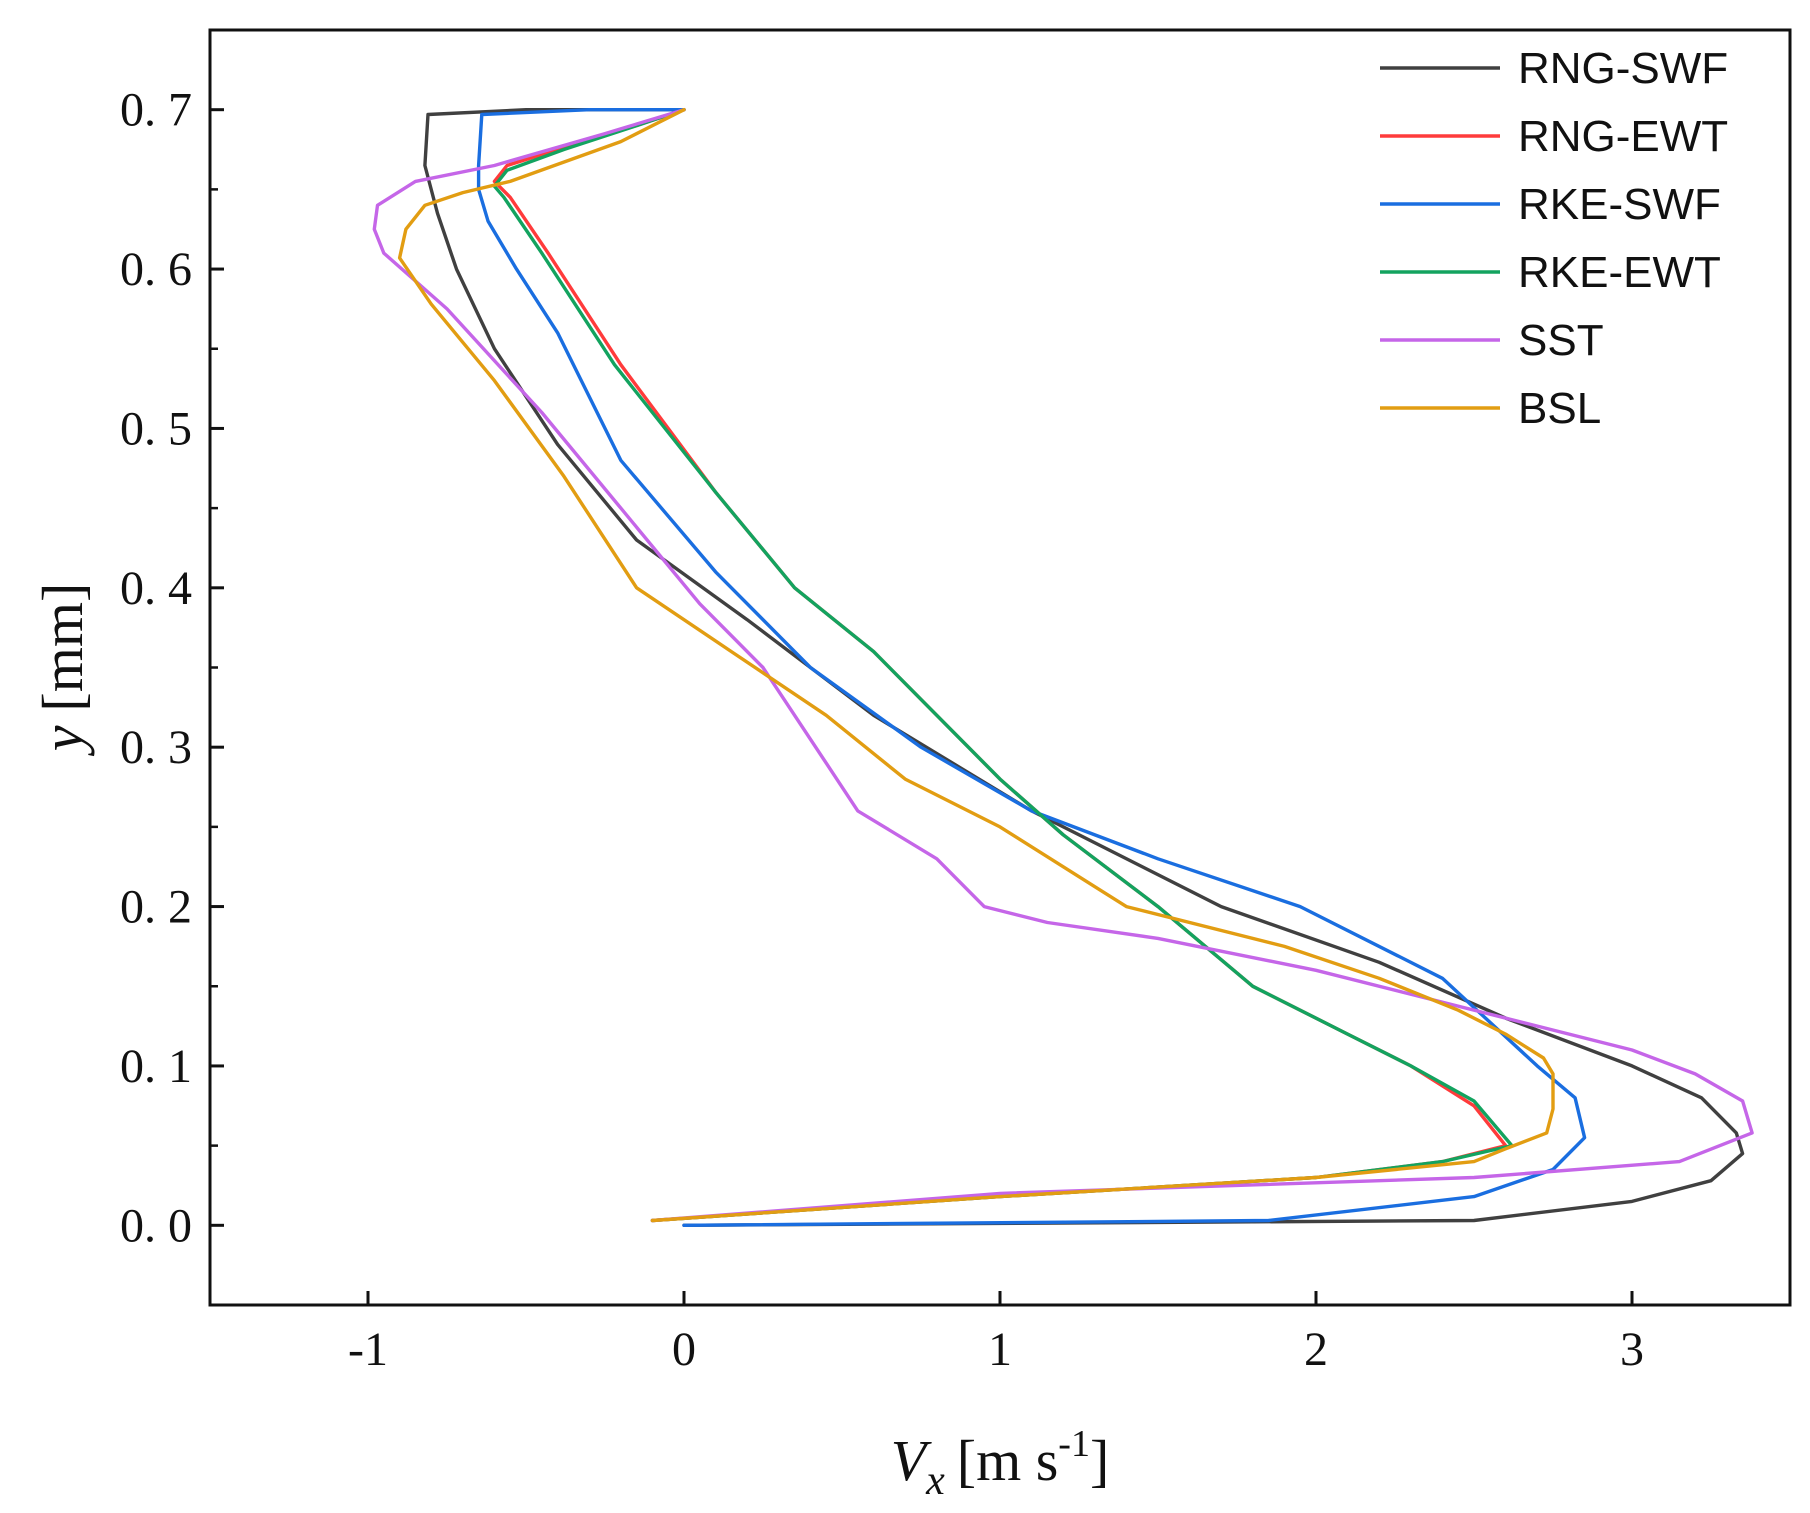 This screenshot has width=1810, height=1513. I want to click on legend-label: RNG-SWF, so click(1623, 68).